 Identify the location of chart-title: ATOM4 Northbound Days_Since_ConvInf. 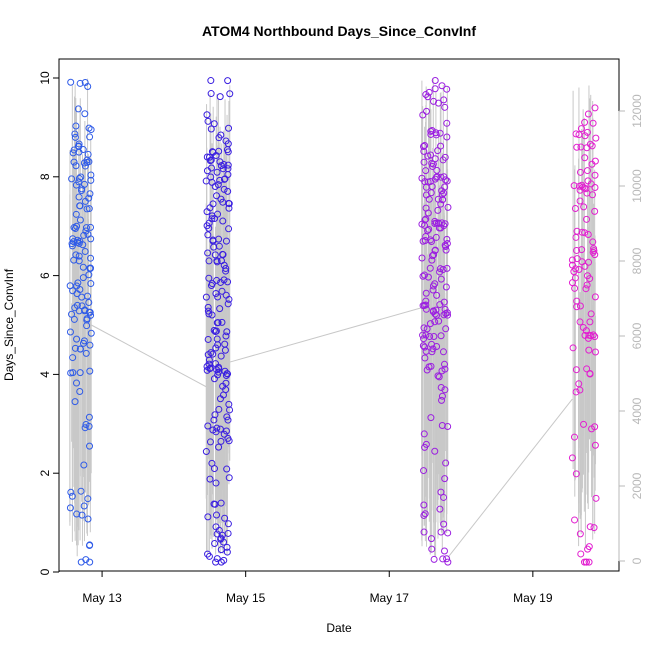
(339, 31).